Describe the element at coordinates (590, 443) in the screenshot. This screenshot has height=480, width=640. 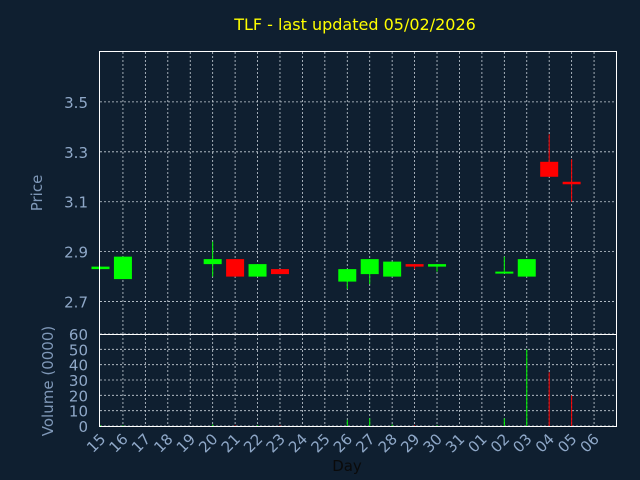
I see `x-tick-label: 06` at that location.